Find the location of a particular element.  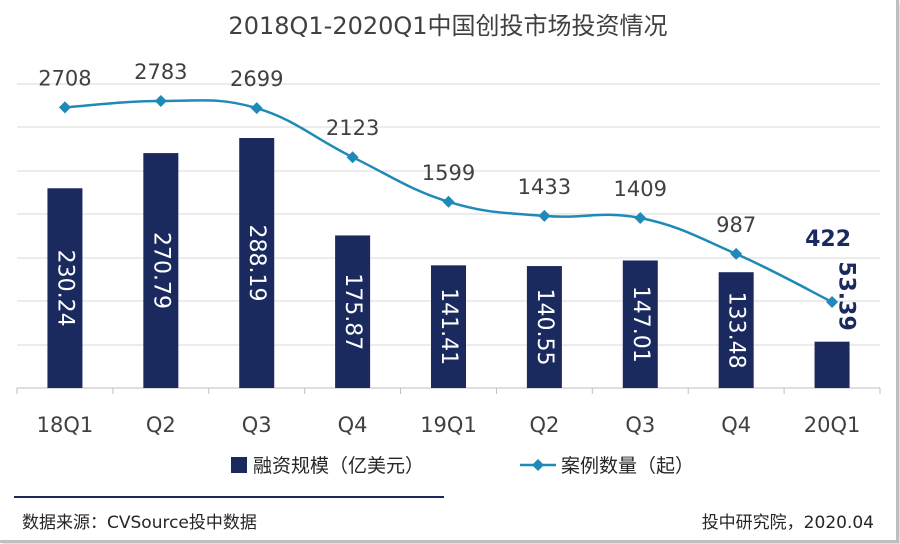

bar-value-label: 288.19 is located at coordinates (256, 263).